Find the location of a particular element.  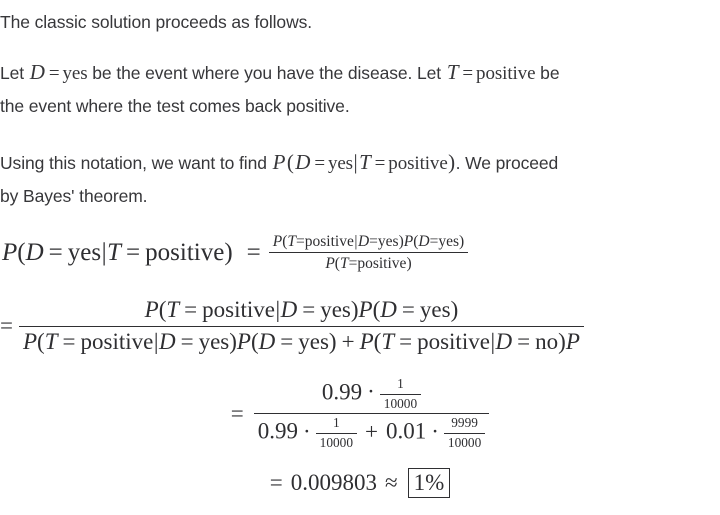

equation1-relation: = is located at coordinates (253, 252).